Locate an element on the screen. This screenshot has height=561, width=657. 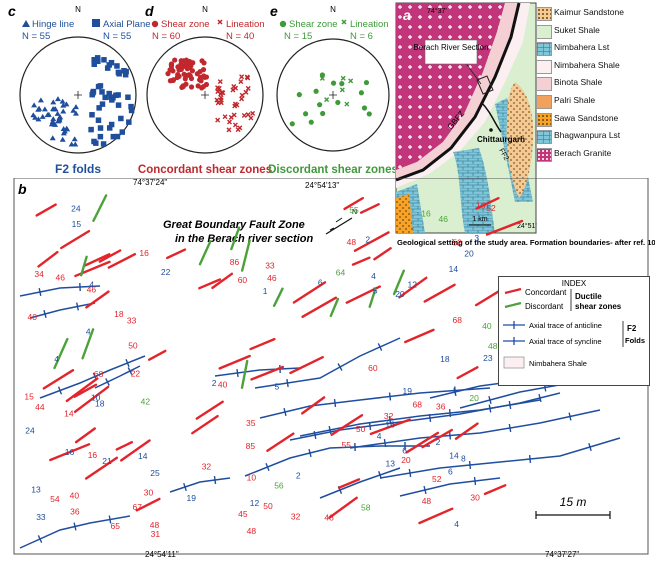
dip-label: 32 is located at coordinates (389, 416).